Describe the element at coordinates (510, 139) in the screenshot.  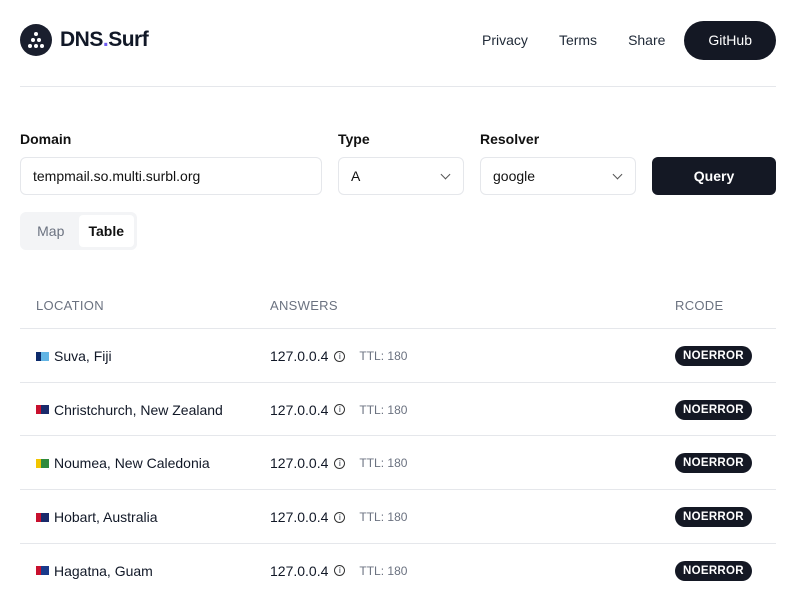
I see `resolver-label: Resolver` at that location.